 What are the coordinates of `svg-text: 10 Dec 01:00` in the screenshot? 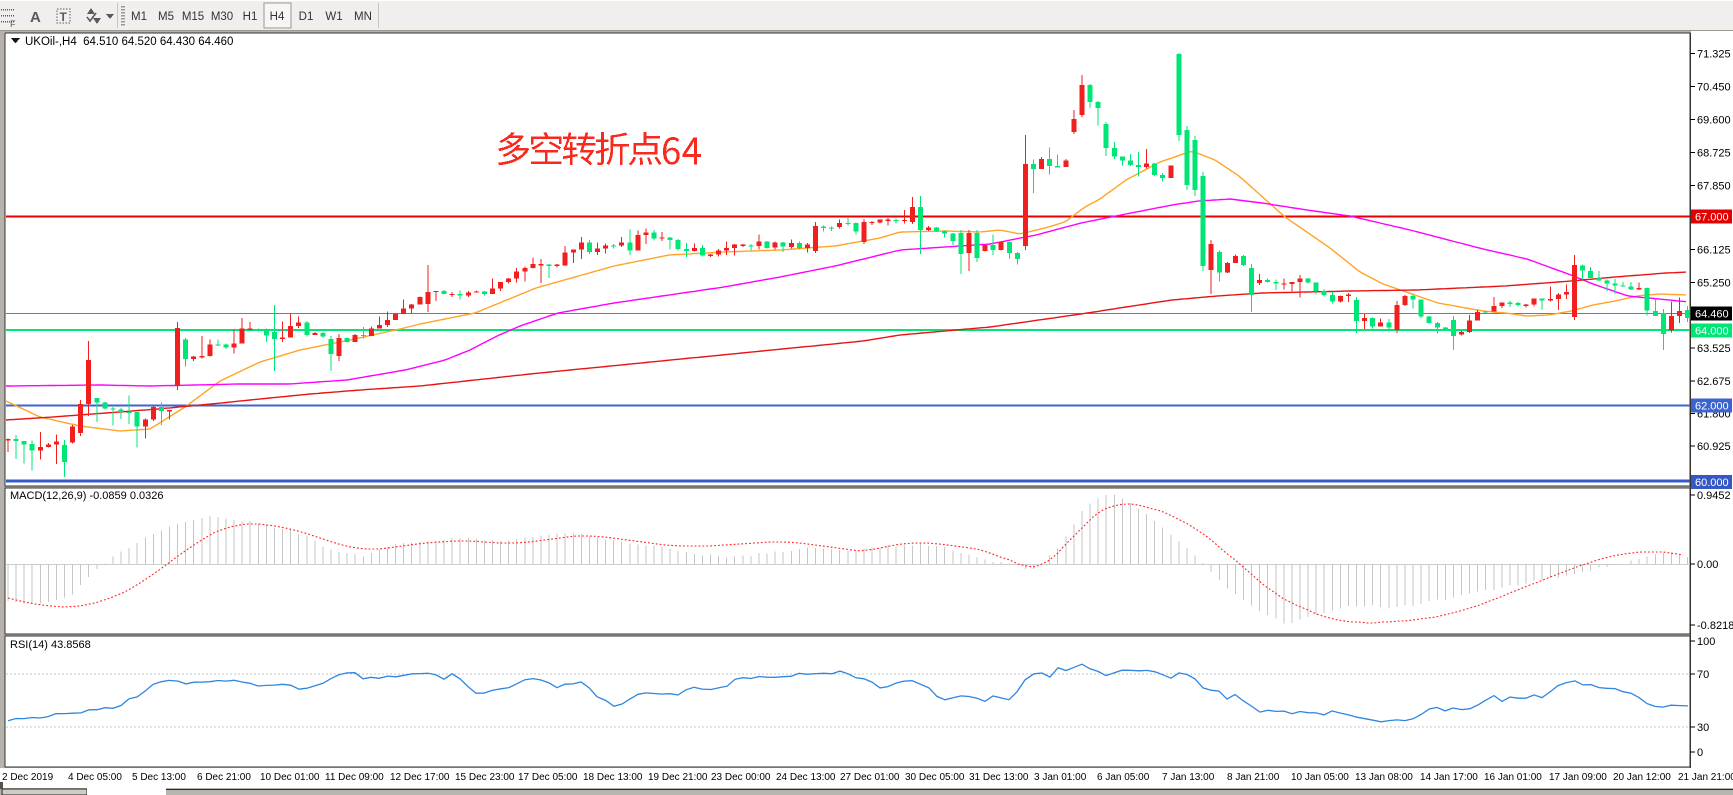 It's located at (290, 777).